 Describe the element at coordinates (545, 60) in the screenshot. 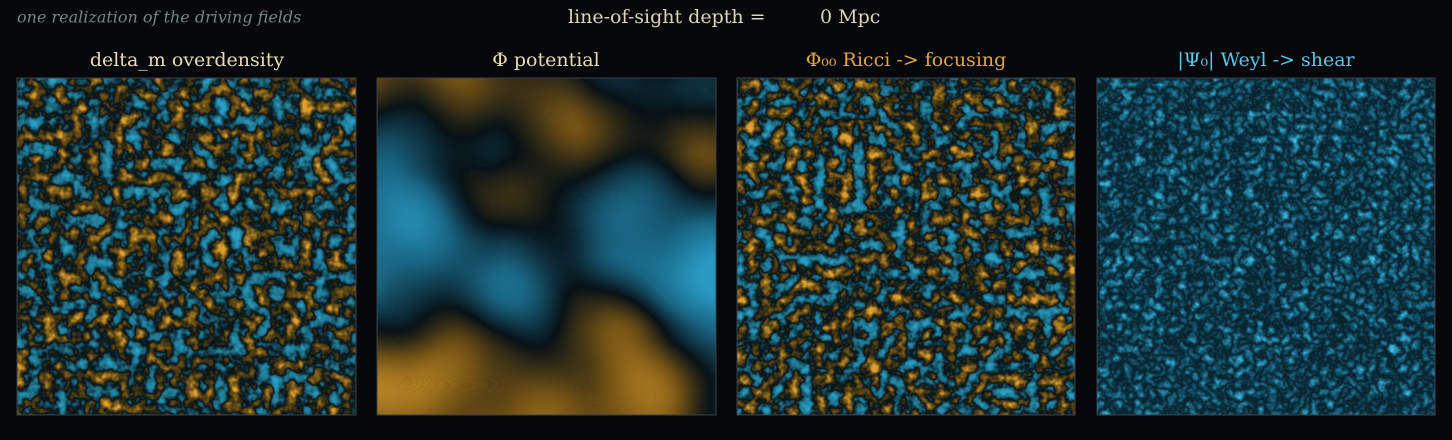

I see `panel-title: Φ potential` at that location.